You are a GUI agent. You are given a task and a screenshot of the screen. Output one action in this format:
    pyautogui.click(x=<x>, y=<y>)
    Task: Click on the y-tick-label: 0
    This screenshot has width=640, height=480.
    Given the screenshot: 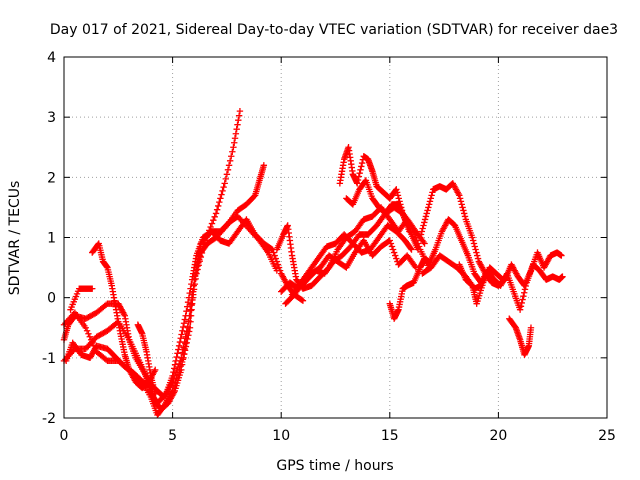 What is the action you would take?
    pyautogui.click(x=51, y=299)
    